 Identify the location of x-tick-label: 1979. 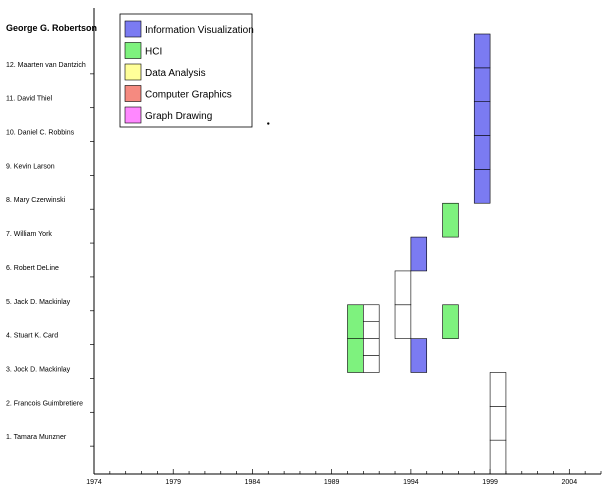
(173, 482).